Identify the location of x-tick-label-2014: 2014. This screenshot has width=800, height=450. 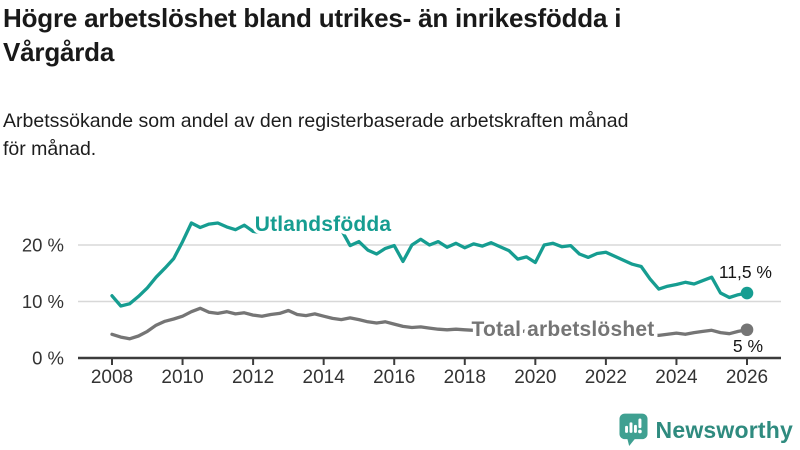
(324, 377).